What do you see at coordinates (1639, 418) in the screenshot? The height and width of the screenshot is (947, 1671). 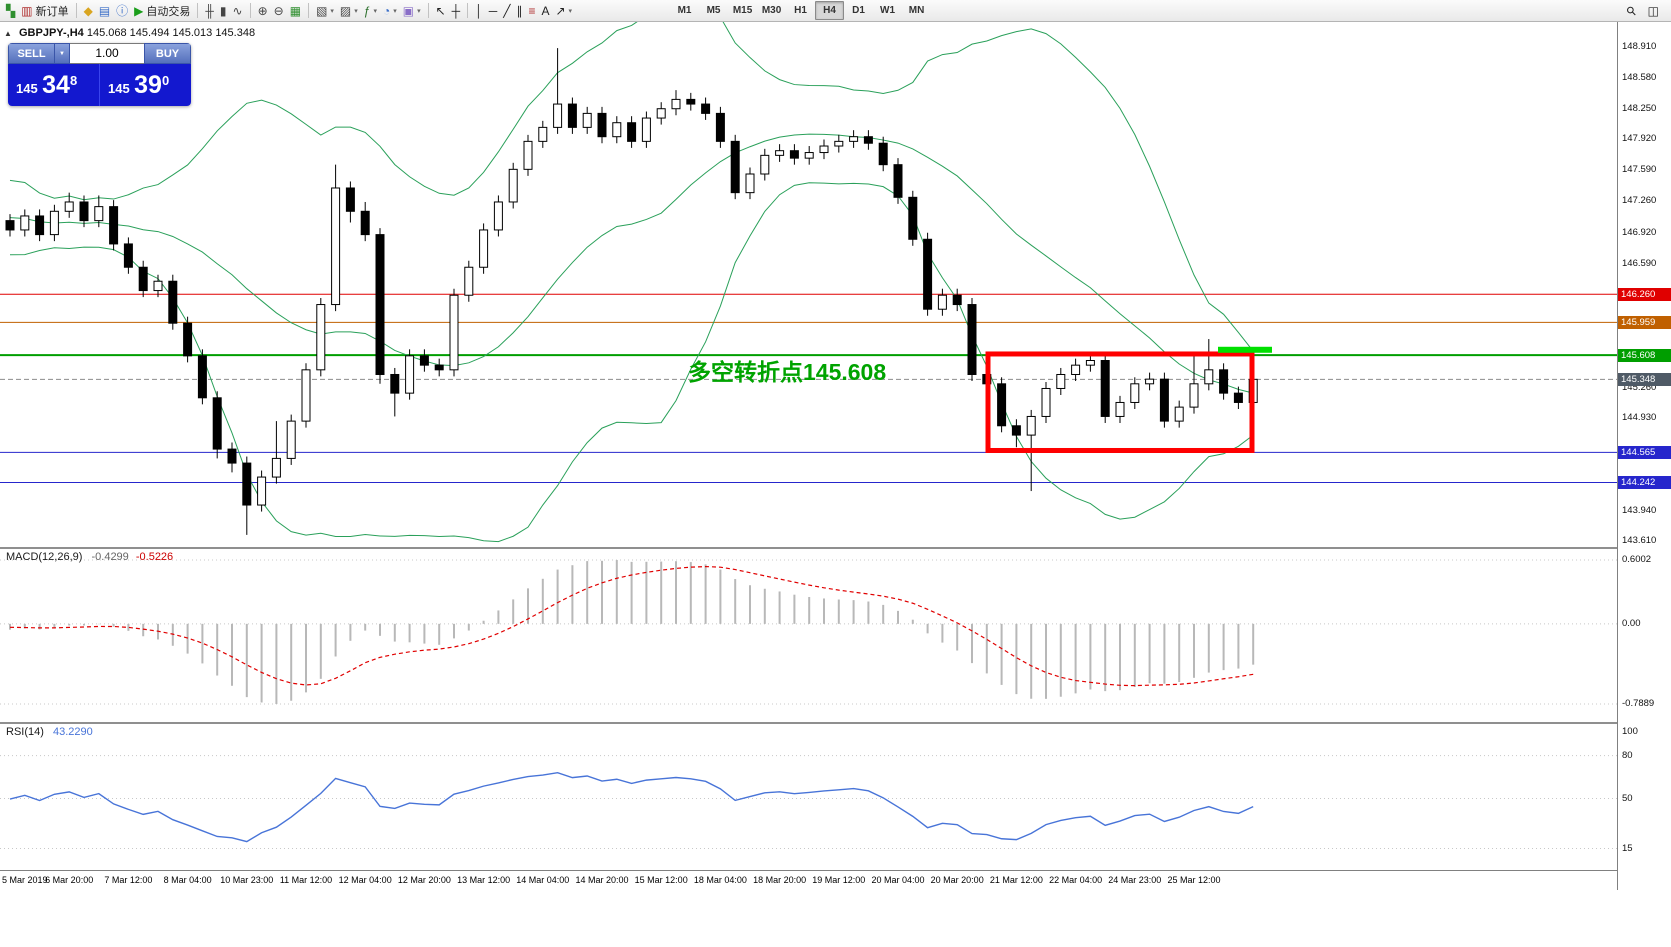 I see `price-tick-label: 144.930` at bounding box center [1639, 418].